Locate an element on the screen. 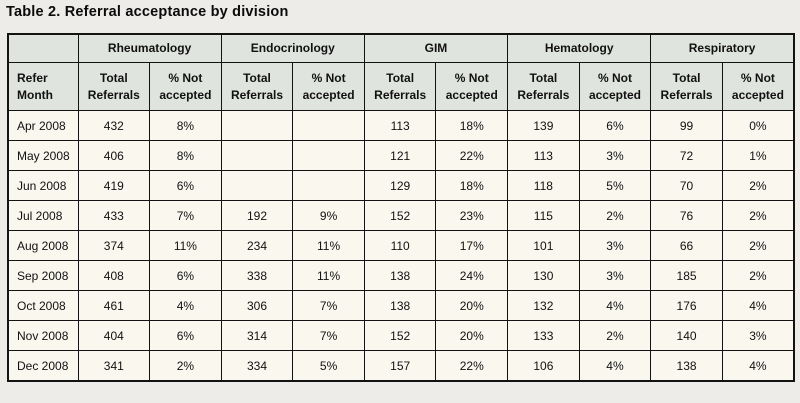 Image resolution: width=800 pixels, height=403 pixels. table-row: Oct 2008 461 4% 306 7% 138 20% 132 4% 176 4% is located at coordinates (401, 305).